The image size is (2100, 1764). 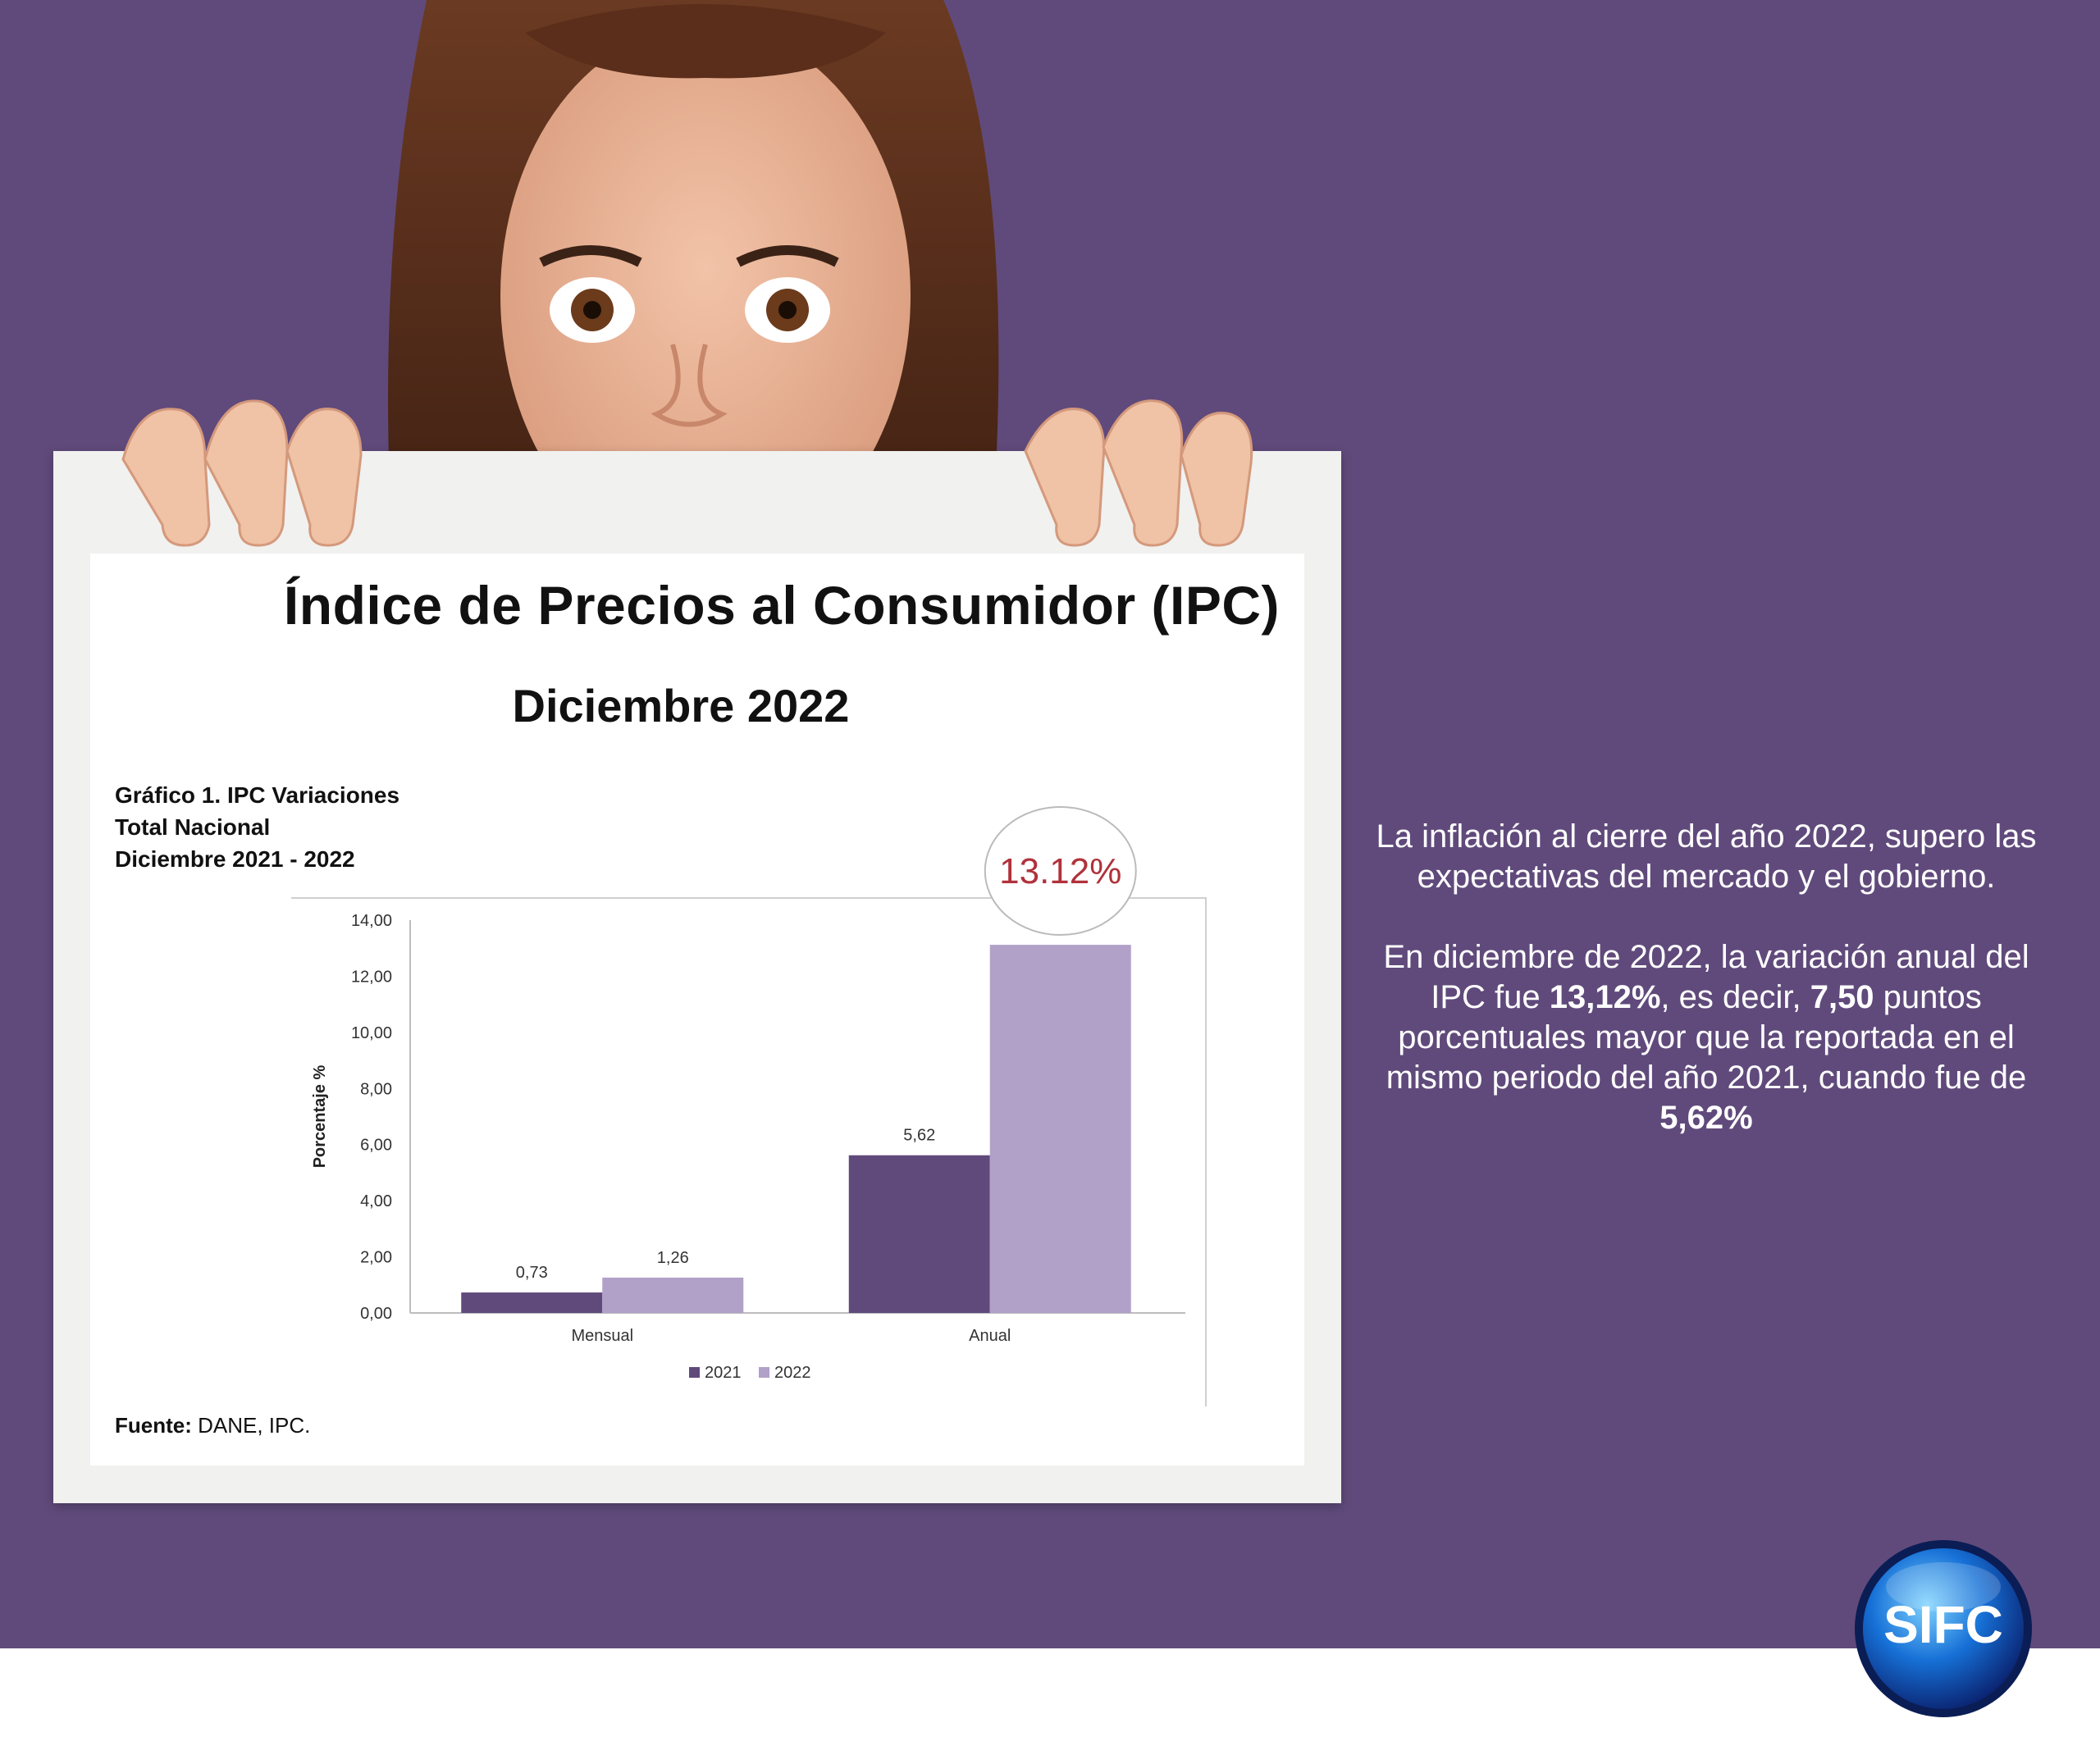 What do you see at coordinates (372, 921) in the screenshot?
I see `y-tick-label: 14,00` at bounding box center [372, 921].